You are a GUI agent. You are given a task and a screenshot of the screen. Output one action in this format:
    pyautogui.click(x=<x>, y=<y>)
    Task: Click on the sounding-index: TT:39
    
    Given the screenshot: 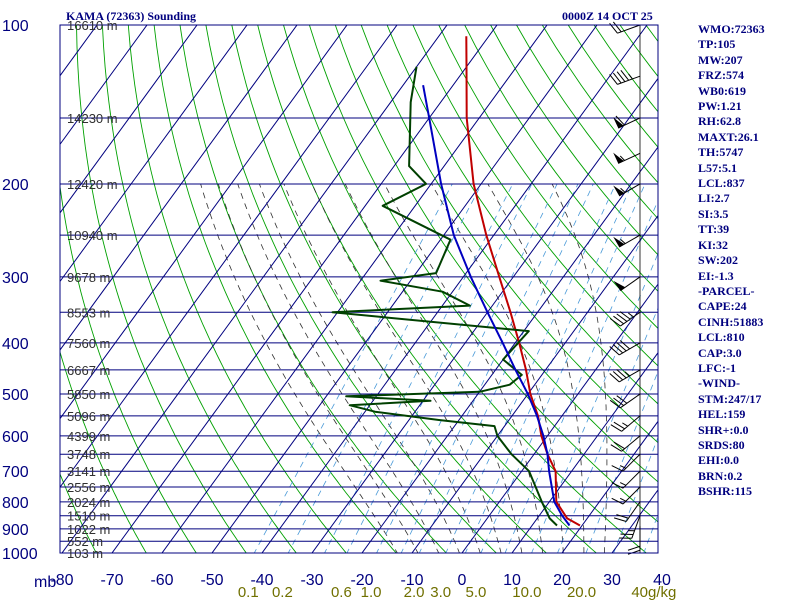 What is the action you would take?
    pyautogui.click(x=714, y=229)
    